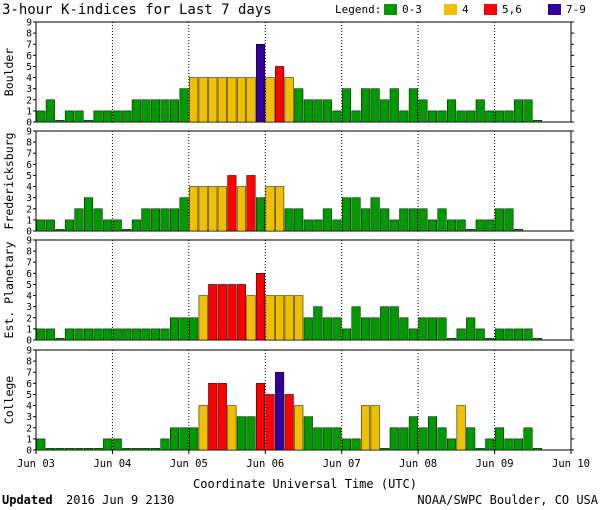 The height and width of the screenshot is (510, 600). Describe the element at coordinates (137, 10) in the screenshot. I see `chart-title: 3-hour K-indices for Last 7 days` at that location.